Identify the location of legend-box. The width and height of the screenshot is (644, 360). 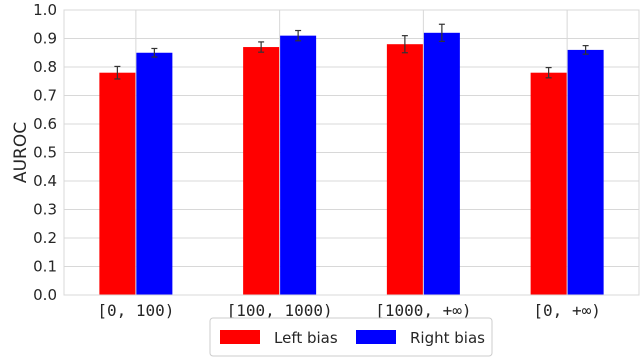
(351, 337).